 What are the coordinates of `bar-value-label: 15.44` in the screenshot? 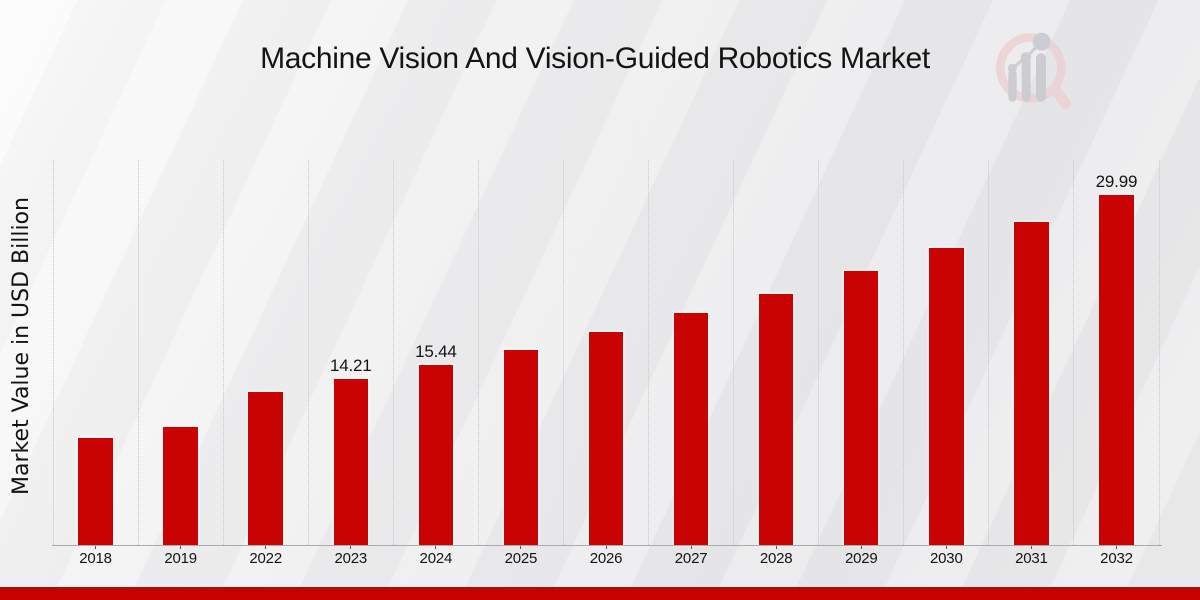 It's located at (436, 351).